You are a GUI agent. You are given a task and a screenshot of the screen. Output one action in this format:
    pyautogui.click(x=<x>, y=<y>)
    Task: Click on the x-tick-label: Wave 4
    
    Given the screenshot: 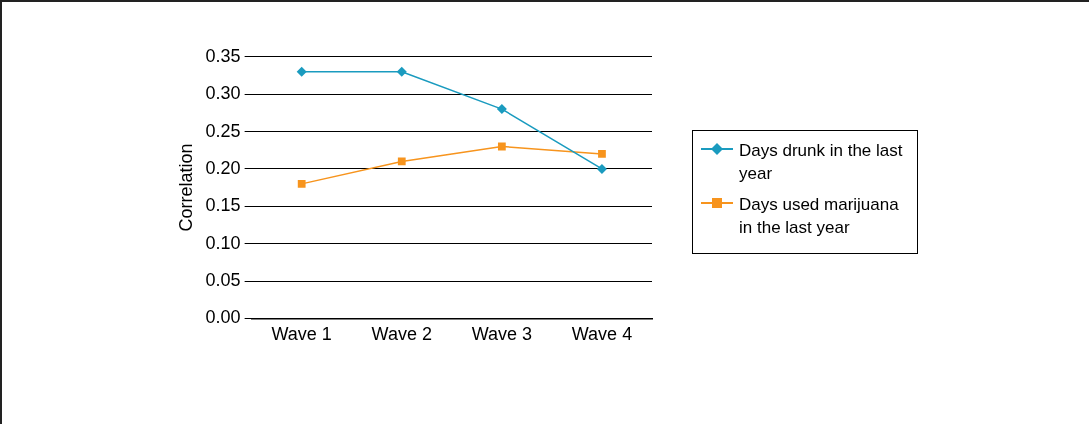 What is the action you would take?
    pyautogui.click(x=602, y=334)
    